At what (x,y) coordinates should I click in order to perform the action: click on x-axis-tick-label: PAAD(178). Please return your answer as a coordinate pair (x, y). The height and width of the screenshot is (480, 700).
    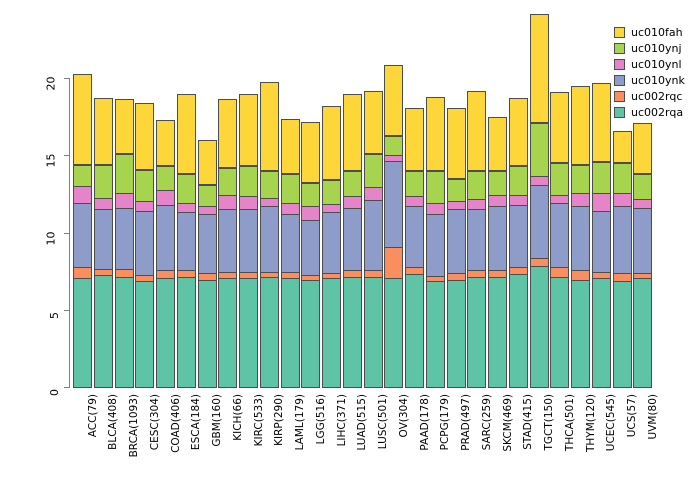
    Looking at the image, I should click on (424, 422).